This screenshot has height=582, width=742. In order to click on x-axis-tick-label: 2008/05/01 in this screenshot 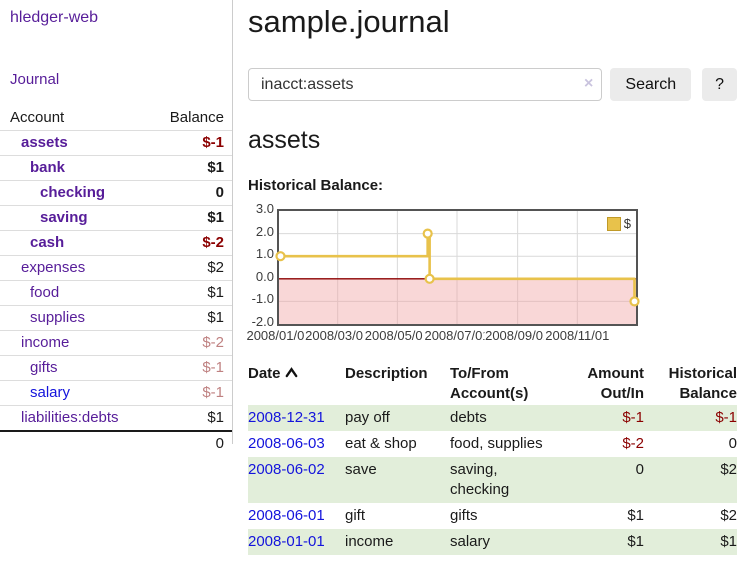, I will do `click(397, 335)`.